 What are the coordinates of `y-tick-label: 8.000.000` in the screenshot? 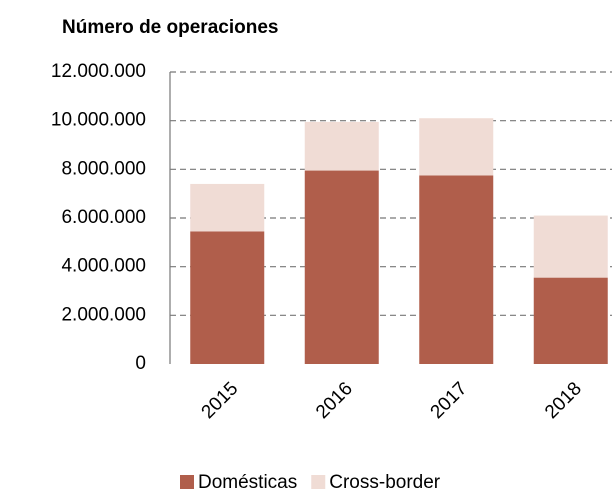 It's located at (103, 168).